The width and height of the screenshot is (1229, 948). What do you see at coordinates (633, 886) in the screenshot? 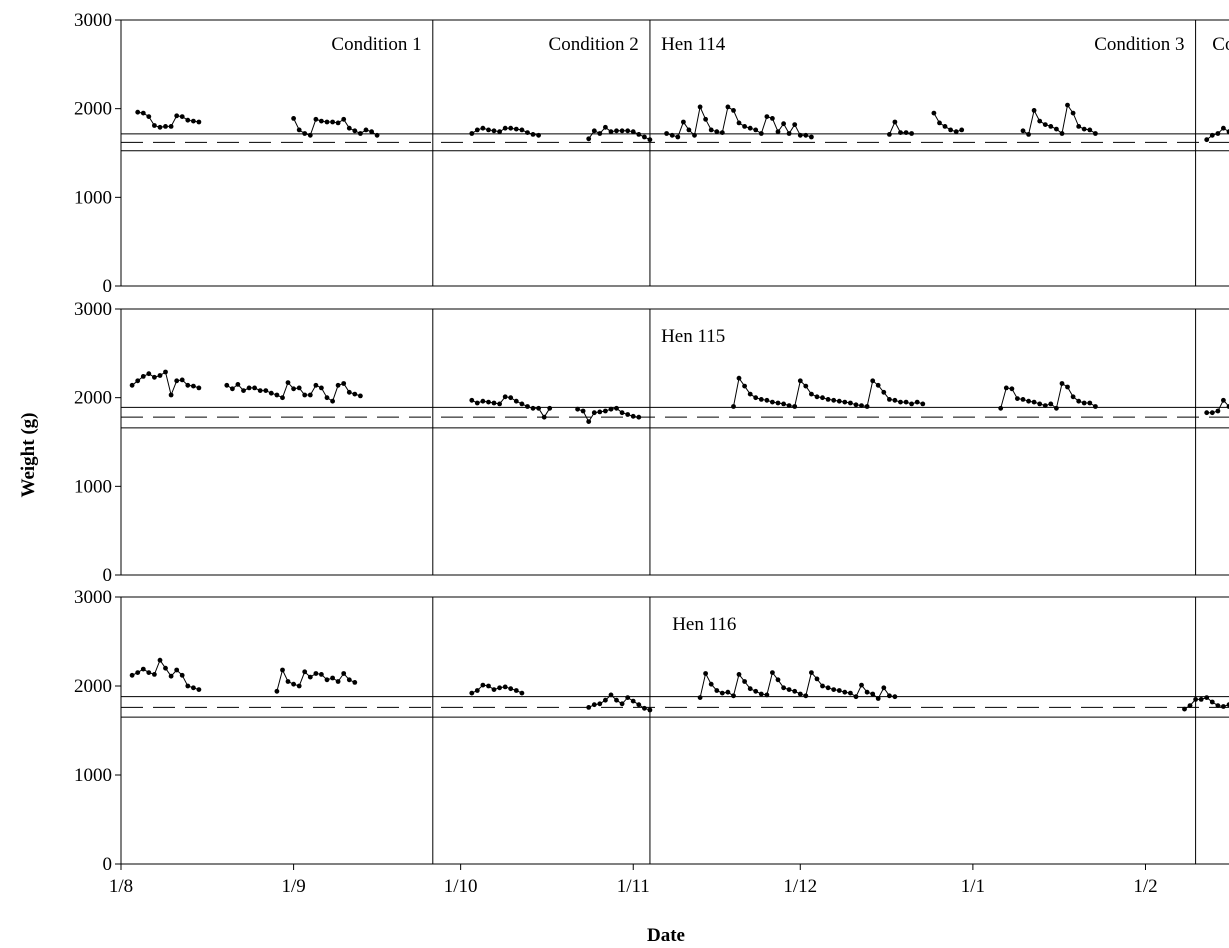
I see `x-tick-label: 1/11` at bounding box center [633, 886].